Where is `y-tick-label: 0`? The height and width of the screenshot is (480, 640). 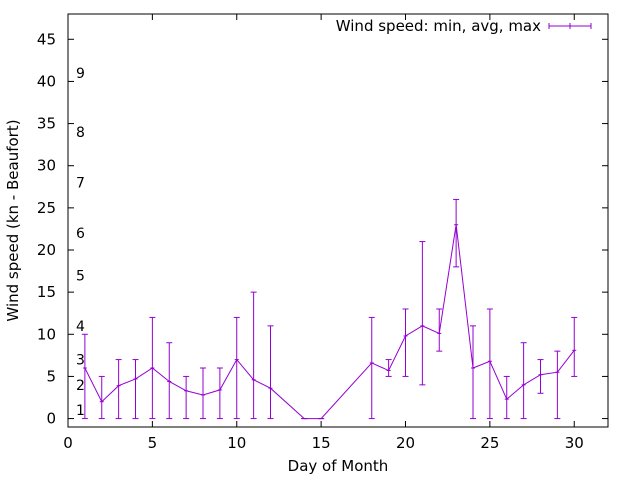
y-tick-label: 0 is located at coordinates (51, 419).